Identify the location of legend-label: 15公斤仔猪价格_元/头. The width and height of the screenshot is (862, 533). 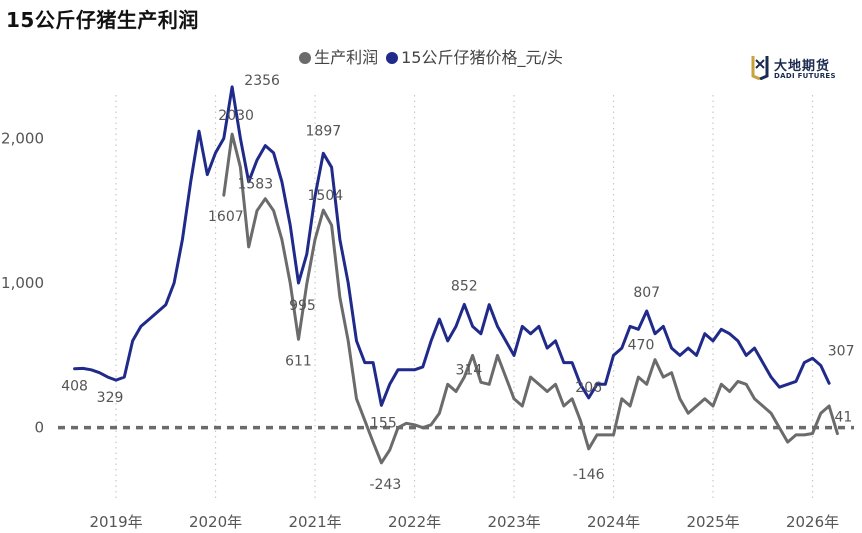
(482, 57).